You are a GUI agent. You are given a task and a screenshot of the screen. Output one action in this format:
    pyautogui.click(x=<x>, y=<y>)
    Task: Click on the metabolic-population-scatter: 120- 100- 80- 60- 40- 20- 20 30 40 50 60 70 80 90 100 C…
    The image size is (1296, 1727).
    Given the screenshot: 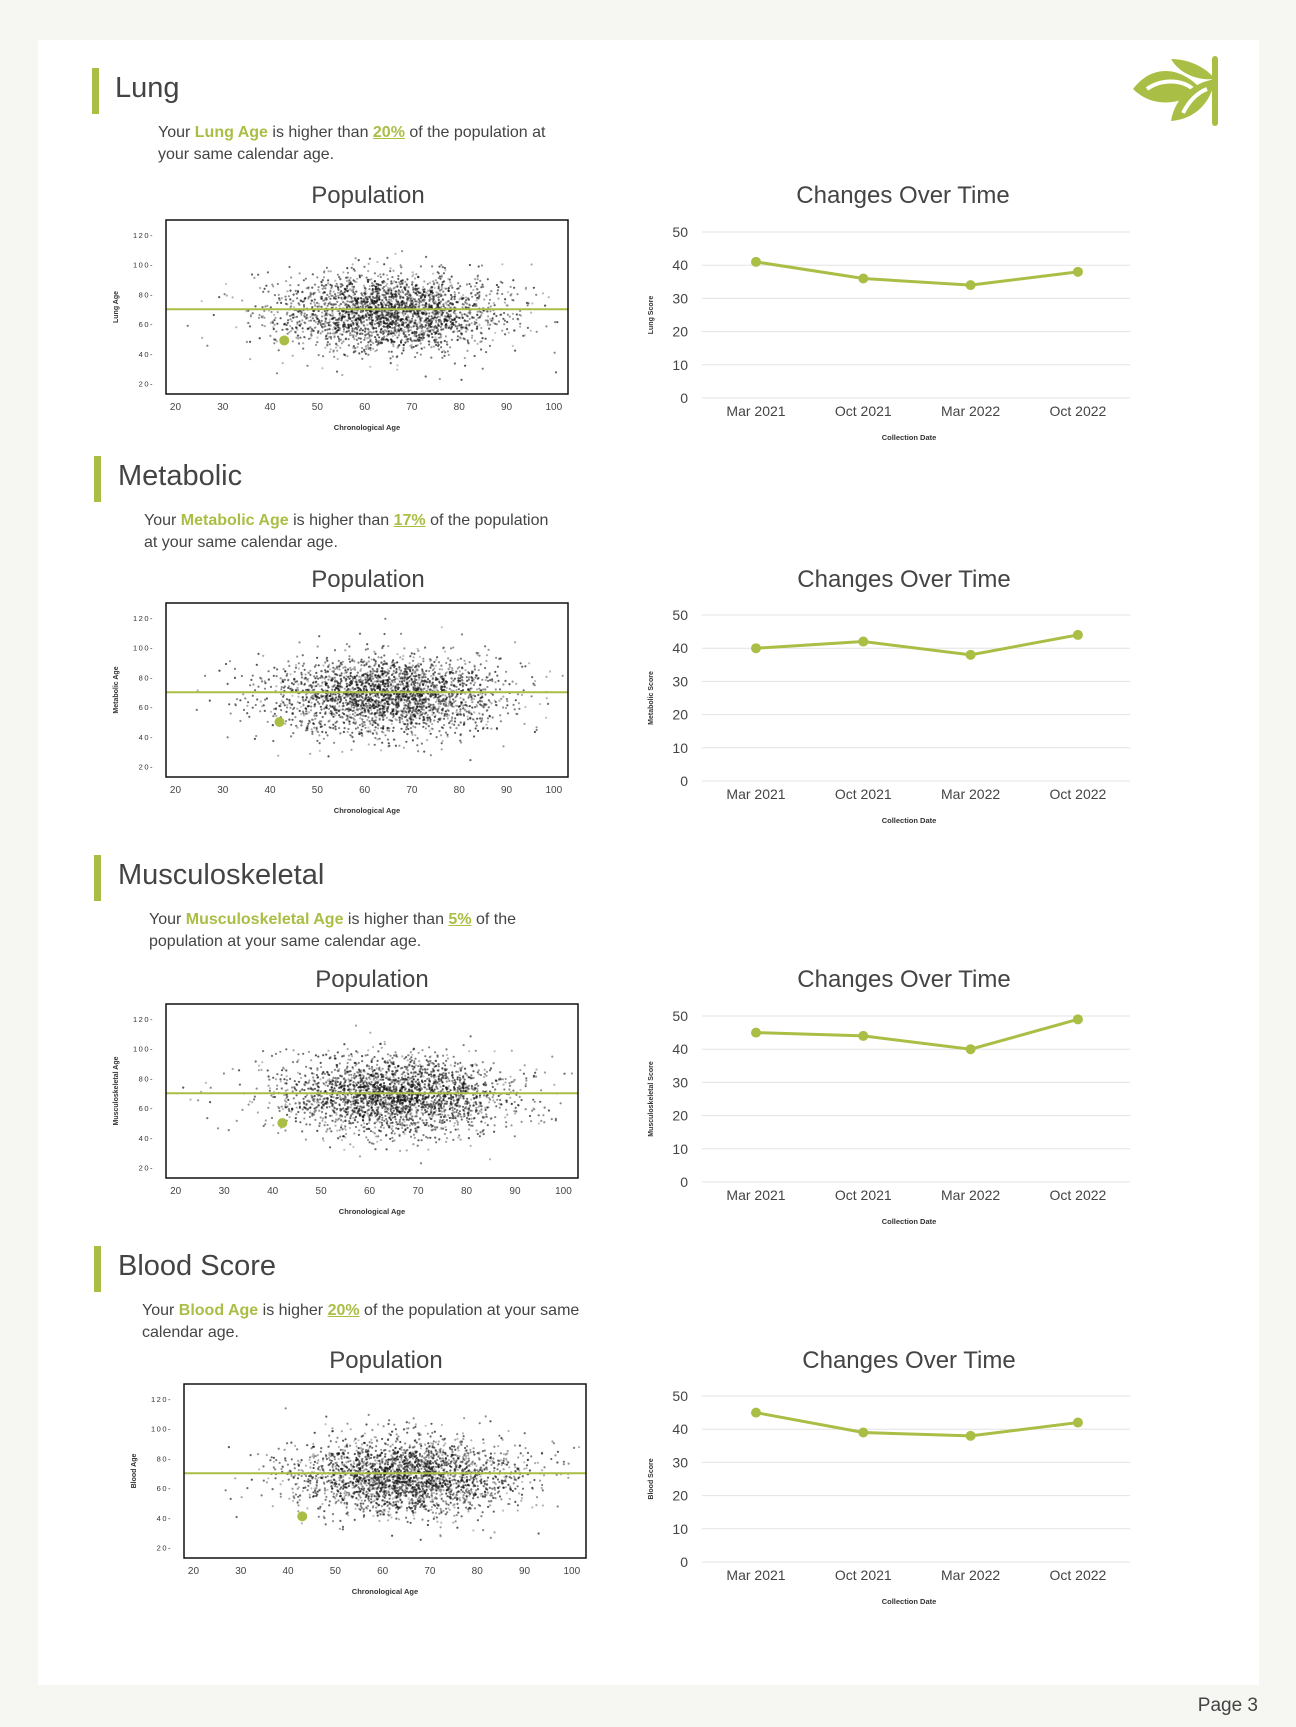 What is the action you would take?
    pyautogui.click(x=341, y=708)
    